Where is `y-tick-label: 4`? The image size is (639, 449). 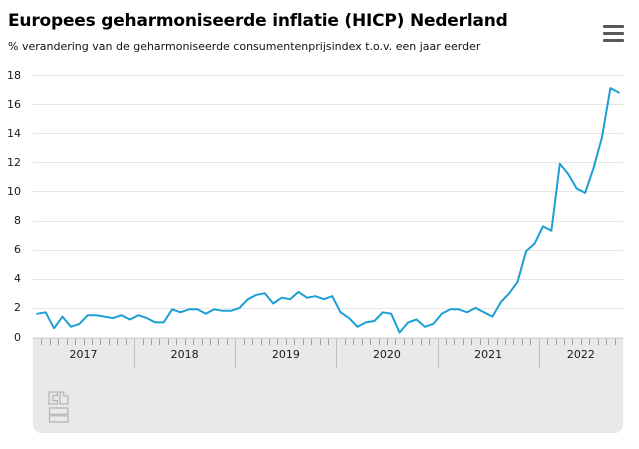
y-tick-label: 4 is located at coordinates (17, 279).